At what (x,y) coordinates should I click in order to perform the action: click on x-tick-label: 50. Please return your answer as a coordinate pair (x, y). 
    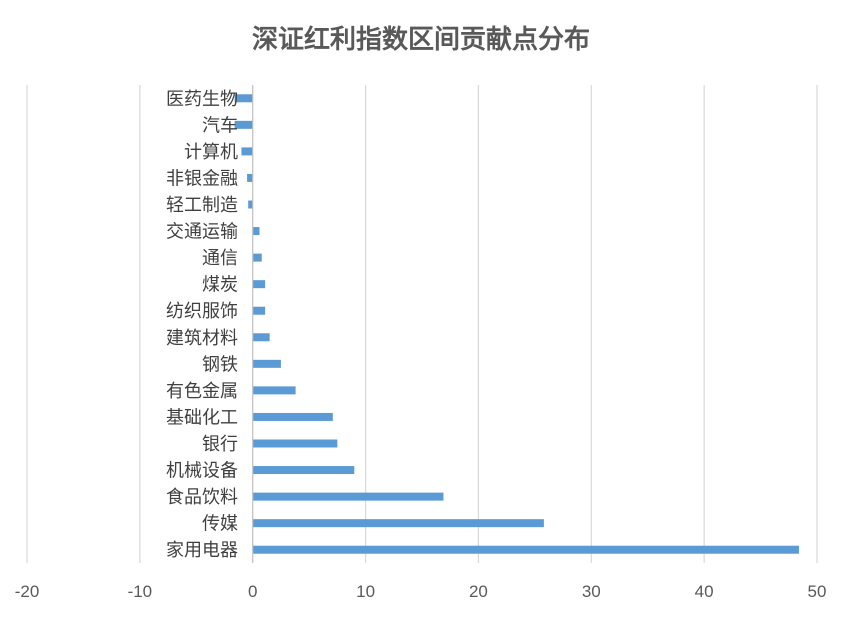
    Looking at the image, I should click on (817, 591).